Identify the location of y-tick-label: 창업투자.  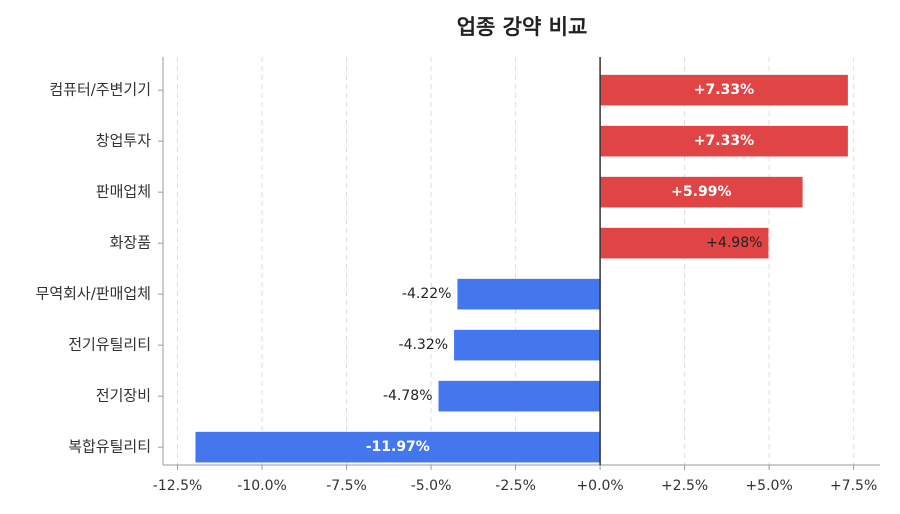
(123, 141).